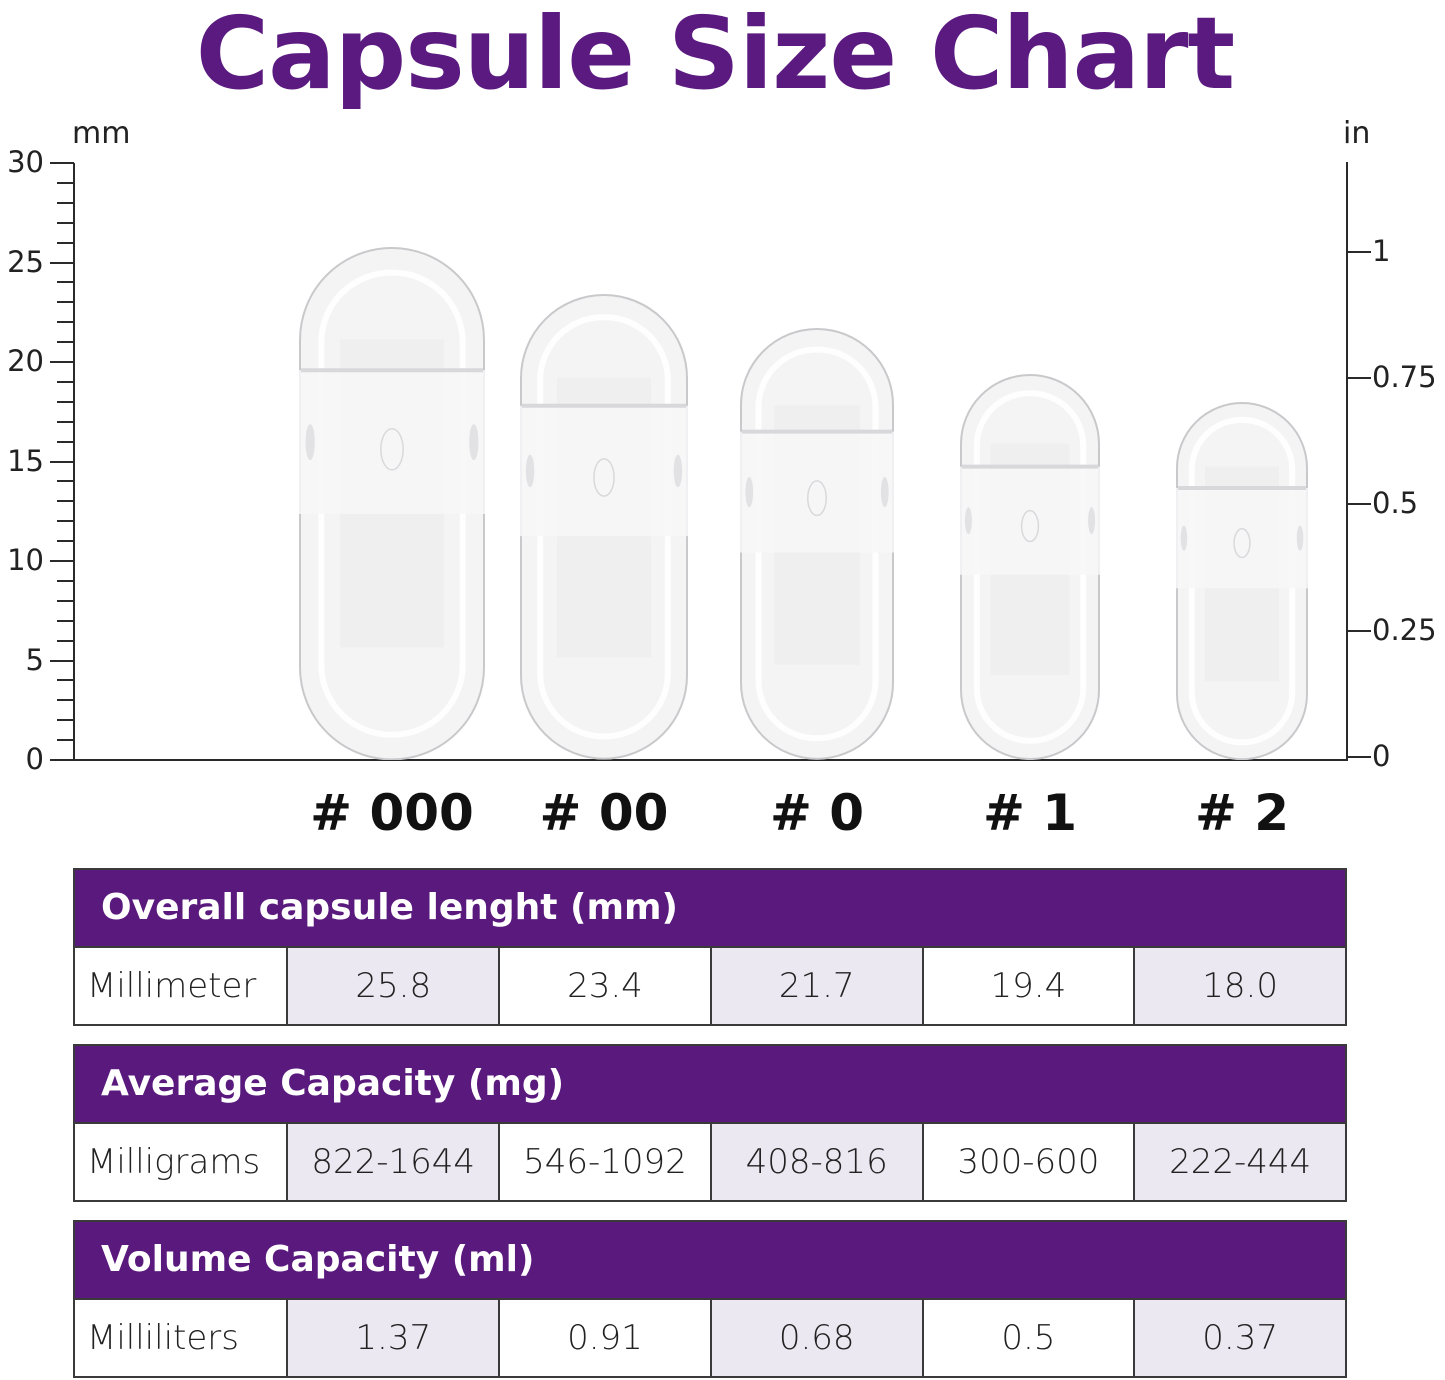 This screenshot has width=1445, height=1380. Describe the element at coordinates (25, 560) in the screenshot. I see `left-tick-label: 10` at that location.